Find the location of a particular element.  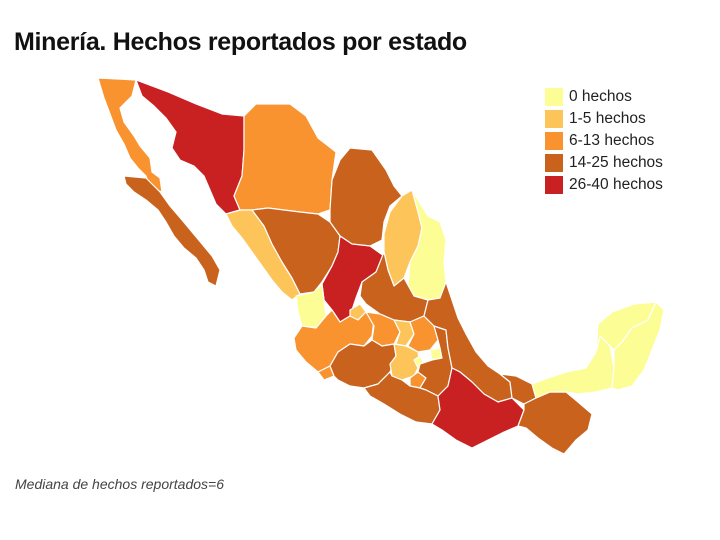

region-durango is located at coordinates (296, 251).